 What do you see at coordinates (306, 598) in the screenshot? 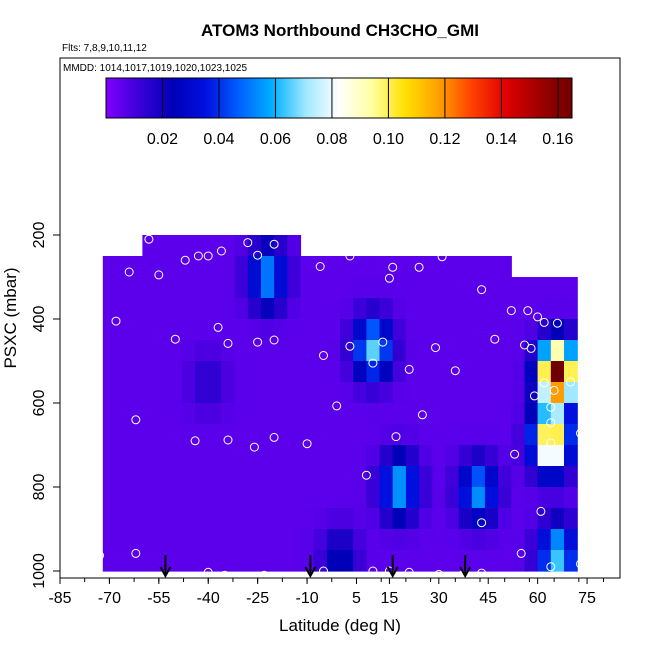
I see `x-tick-label: -10` at bounding box center [306, 598].